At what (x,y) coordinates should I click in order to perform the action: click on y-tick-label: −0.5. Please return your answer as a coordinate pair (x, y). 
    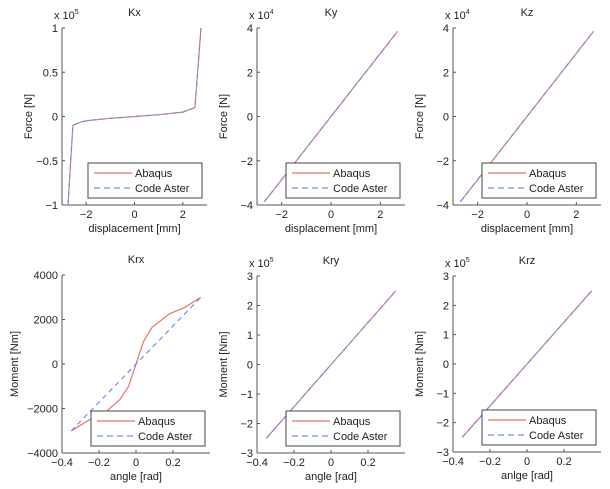
    Looking at the image, I should click on (47, 162).